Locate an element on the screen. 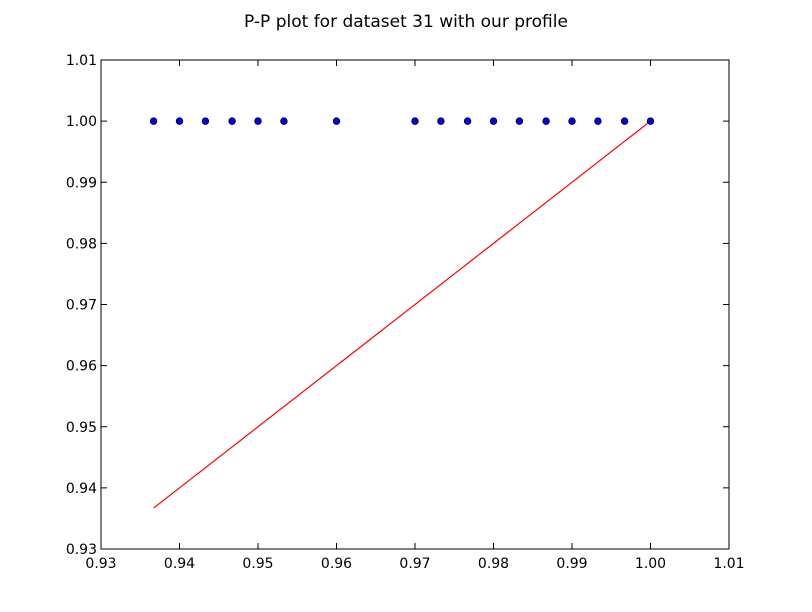 This screenshot has width=812, height=612. x-tick-label: 0.98 is located at coordinates (493, 564).